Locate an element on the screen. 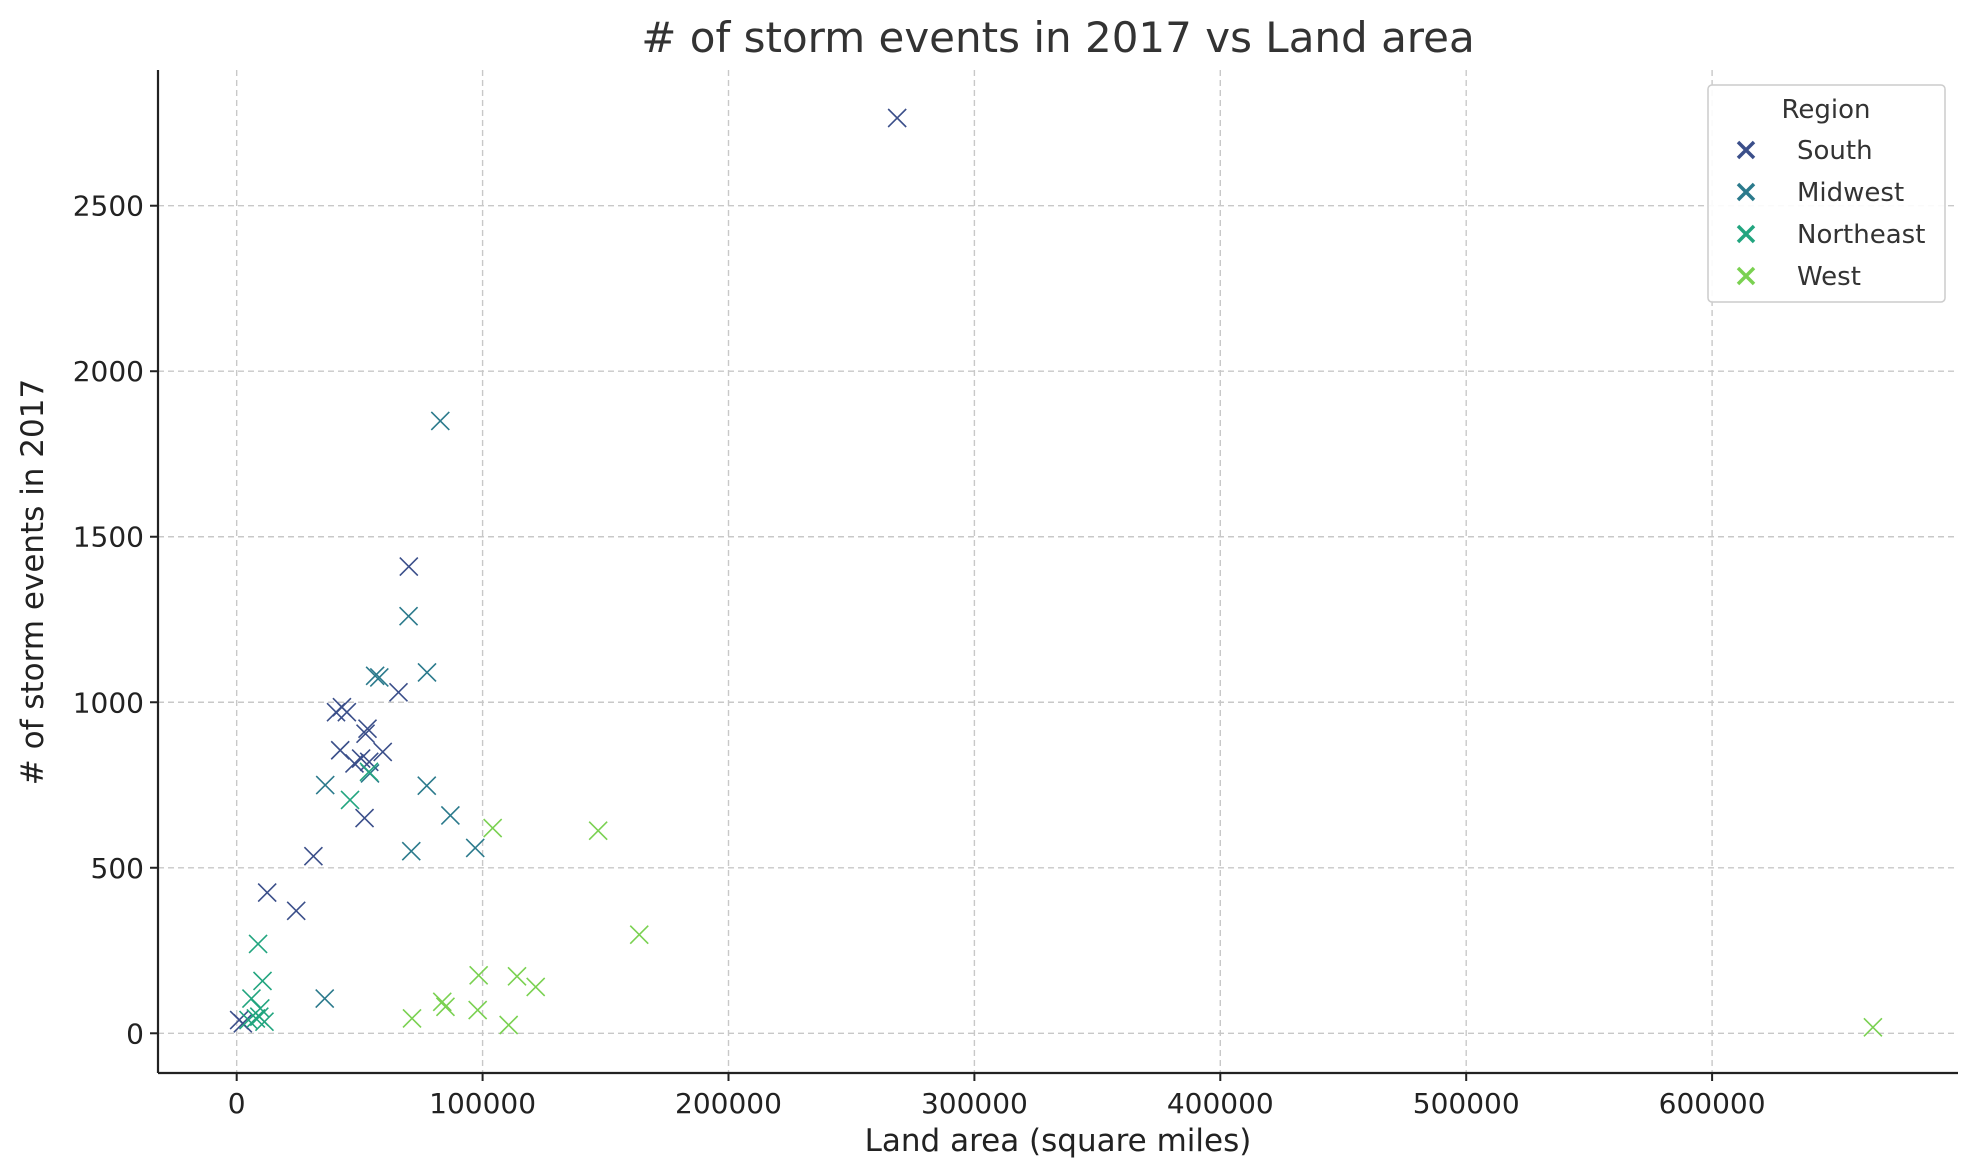  y-tick-label: 1500 is located at coordinates (108, 537).